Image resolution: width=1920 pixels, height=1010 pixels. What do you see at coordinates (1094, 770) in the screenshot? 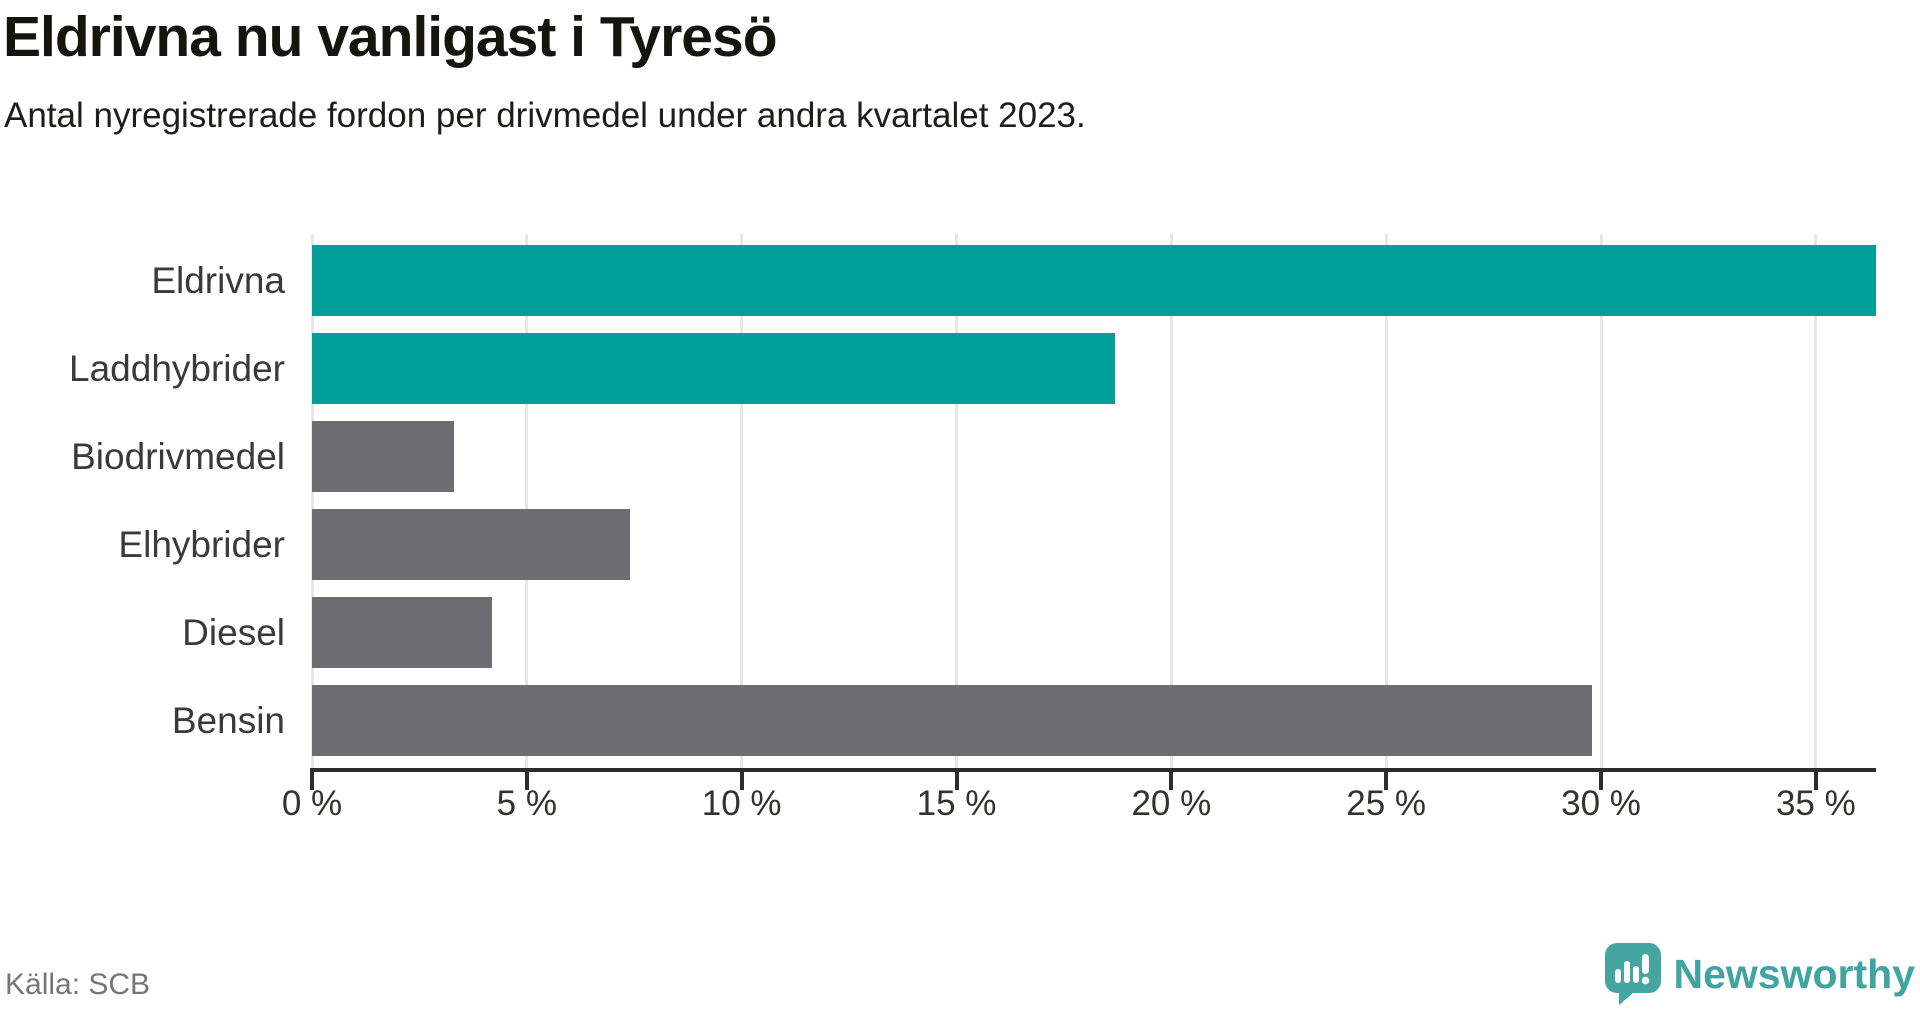
I see `x-axis-line` at bounding box center [1094, 770].